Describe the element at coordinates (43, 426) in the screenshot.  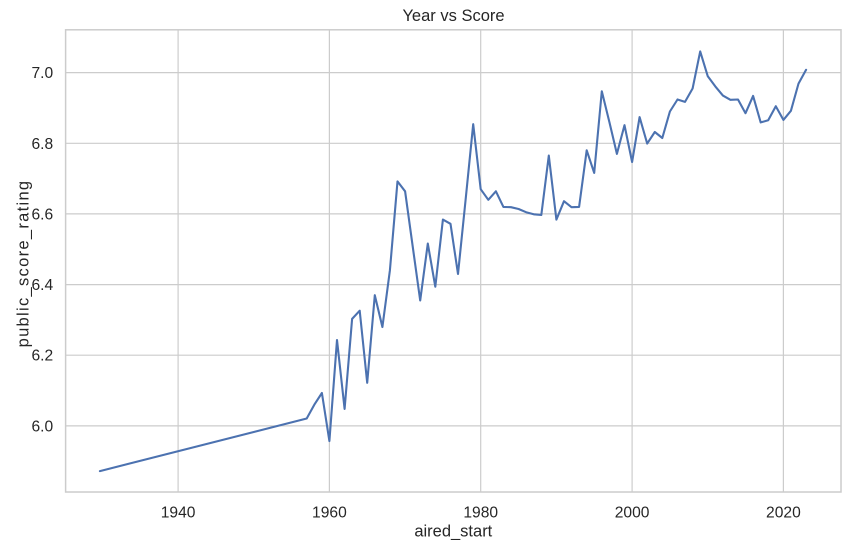
I see `svg-text: 6.0` at that location.